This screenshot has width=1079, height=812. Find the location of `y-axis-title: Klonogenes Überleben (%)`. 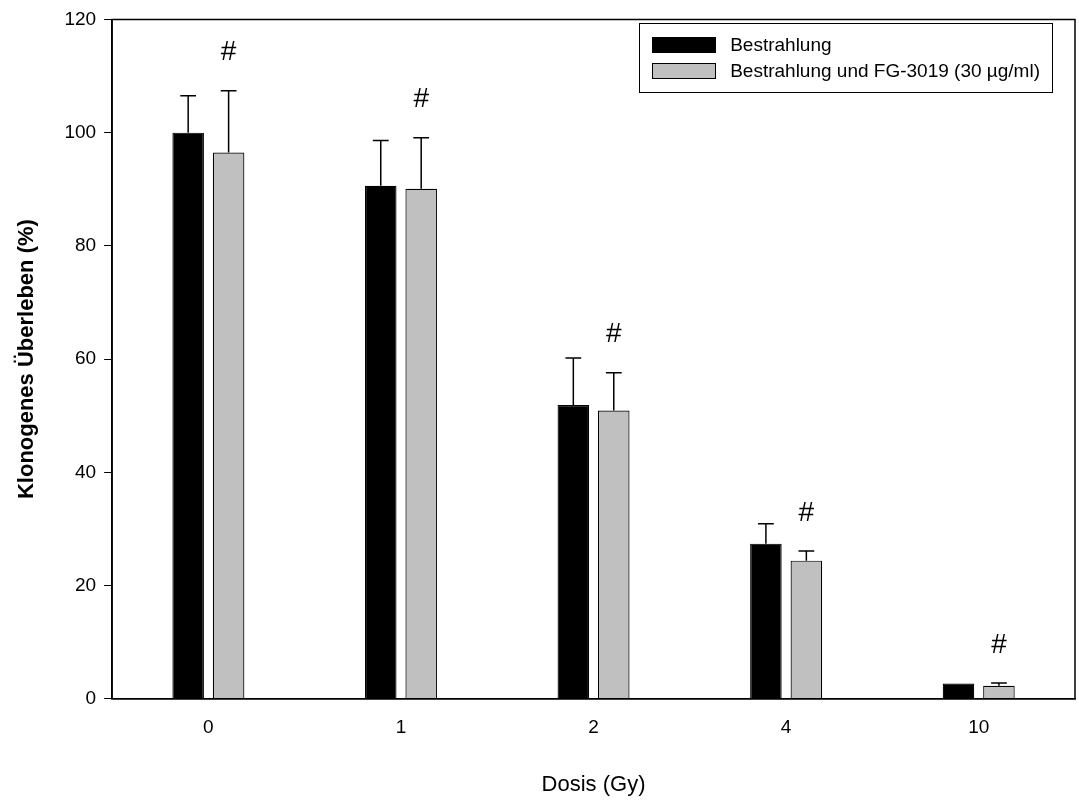

y-axis-title: Klonogenes Überleben (%) is located at coordinates (26, 359).